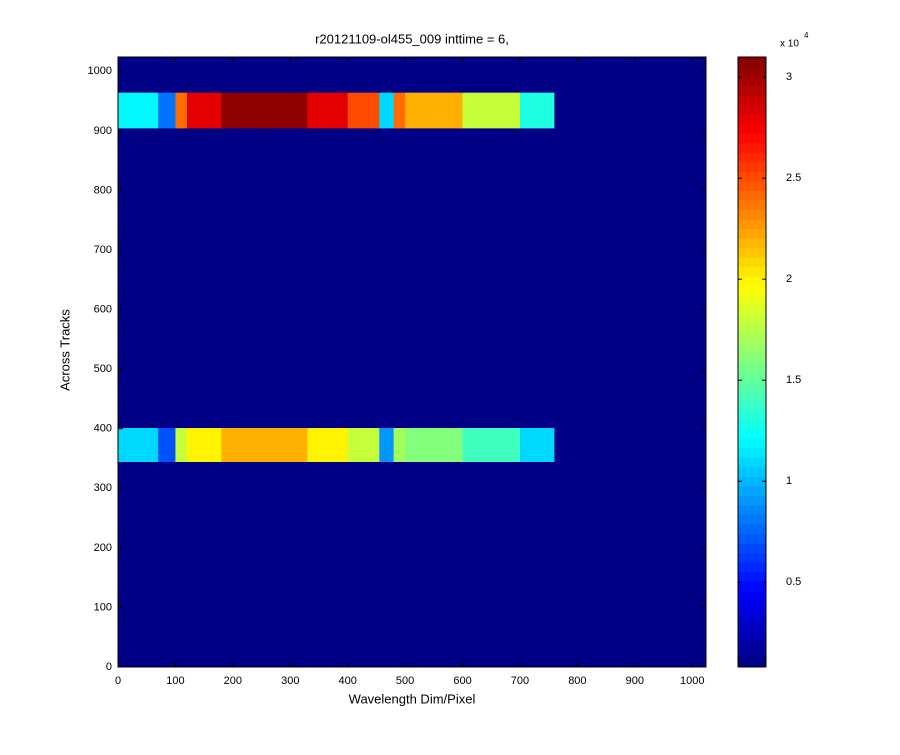  What do you see at coordinates (103, 190) in the screenshot?
I see `y-tick-label: 800` at bounding box center [103, 190].